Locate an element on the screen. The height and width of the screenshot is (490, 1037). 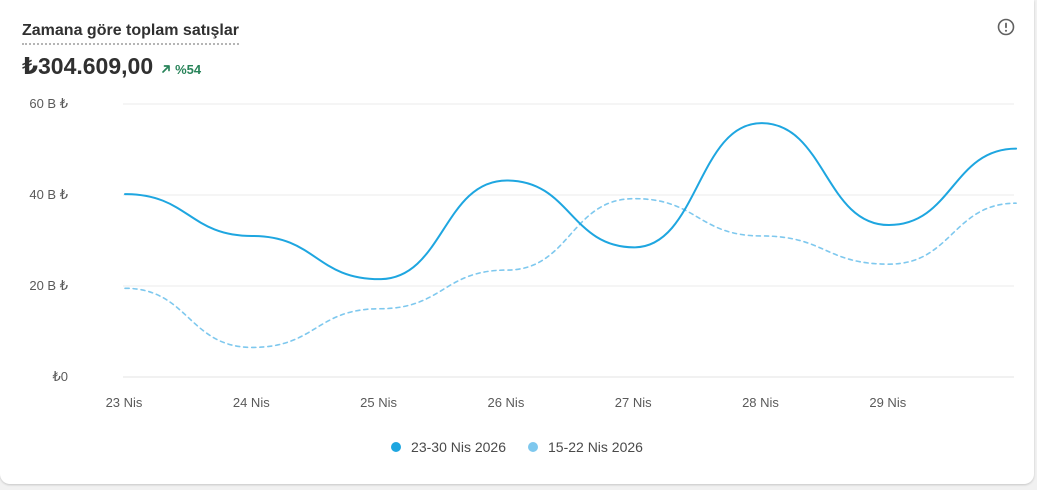
change-badge: %54 is located at coordinates (181, 69).